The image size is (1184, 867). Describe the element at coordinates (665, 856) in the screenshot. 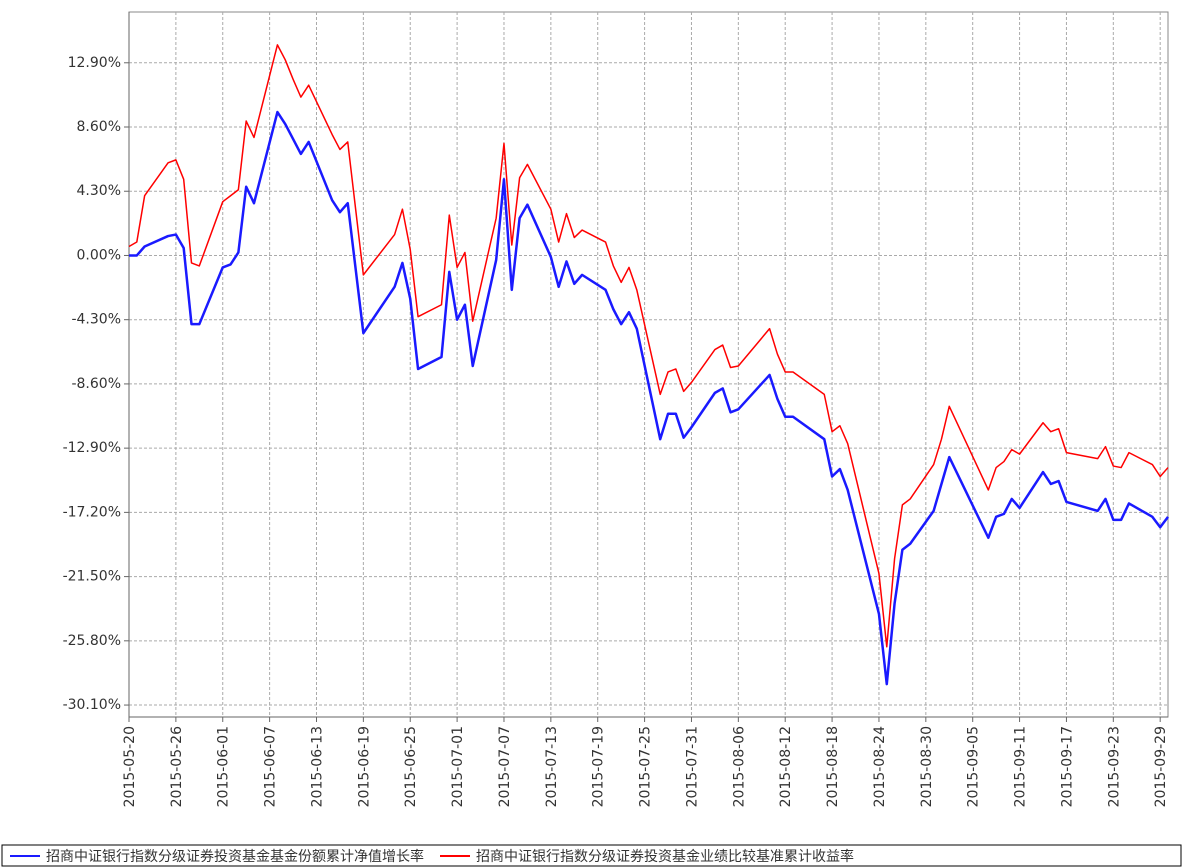

I see `legend-label: 招商中证银行指数分级证券投资基金业绩比较基准累计收益率` at that location.